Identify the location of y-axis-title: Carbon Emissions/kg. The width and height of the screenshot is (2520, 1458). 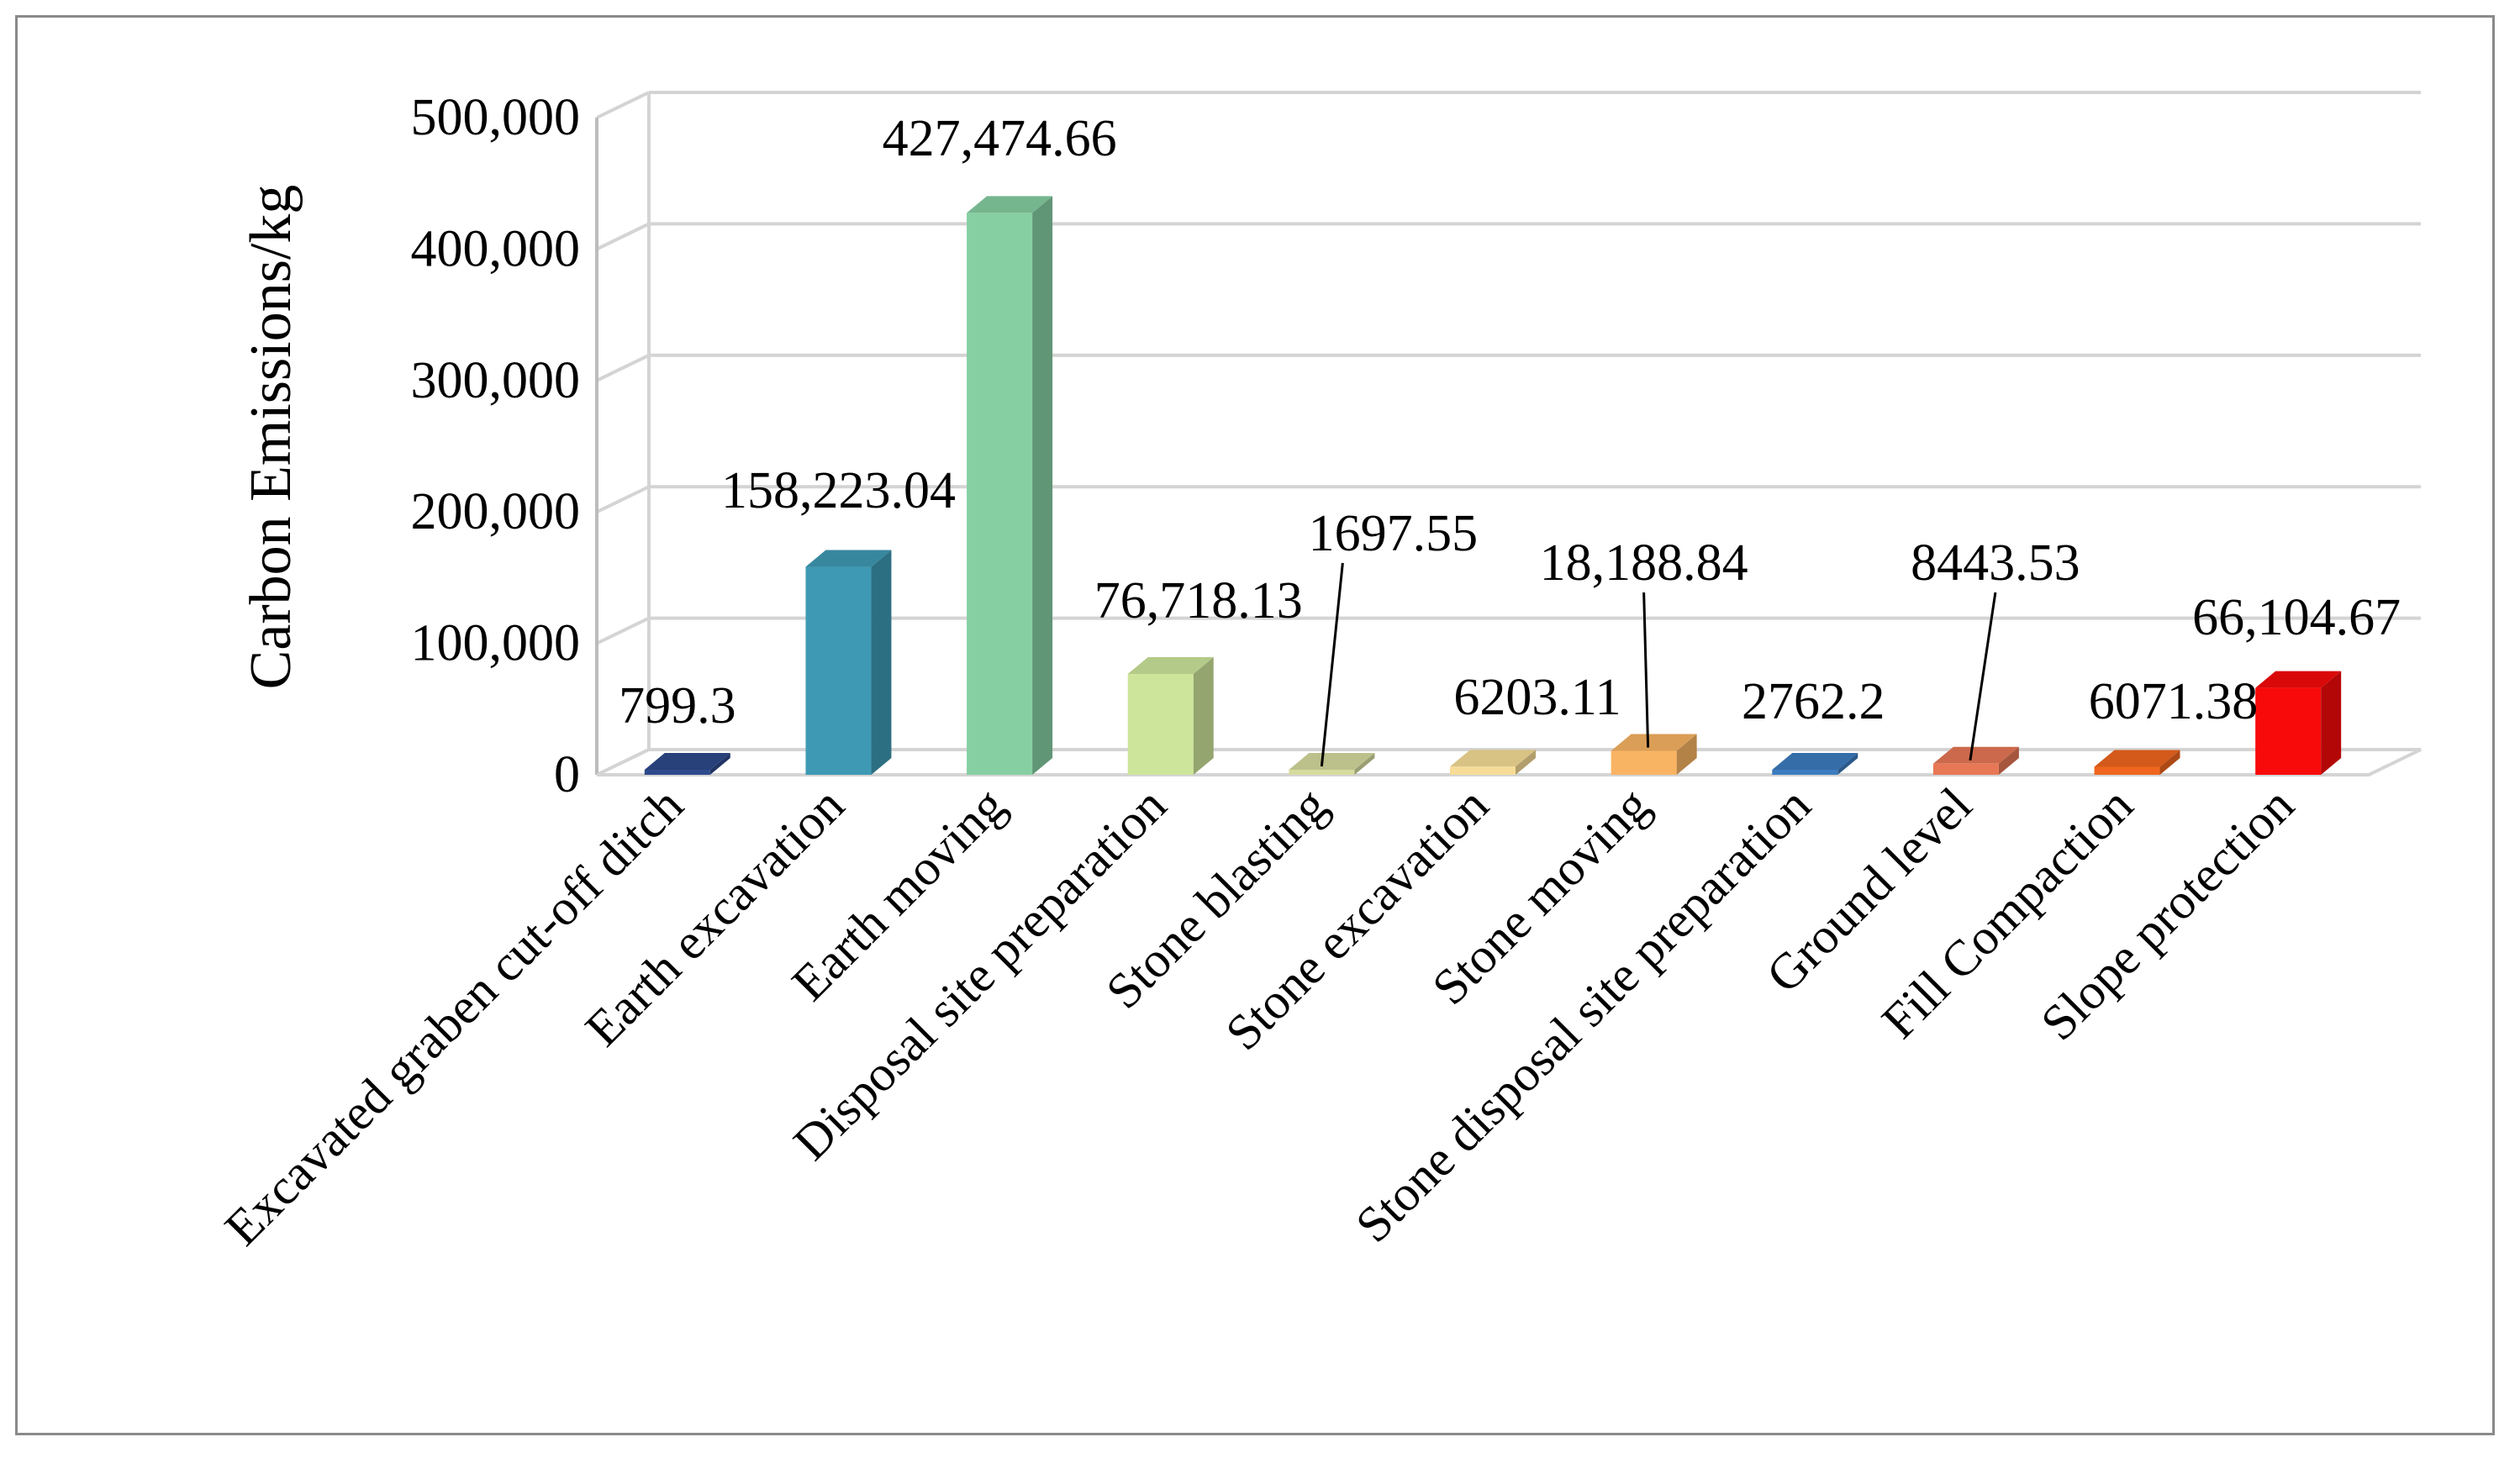
(271, 438).